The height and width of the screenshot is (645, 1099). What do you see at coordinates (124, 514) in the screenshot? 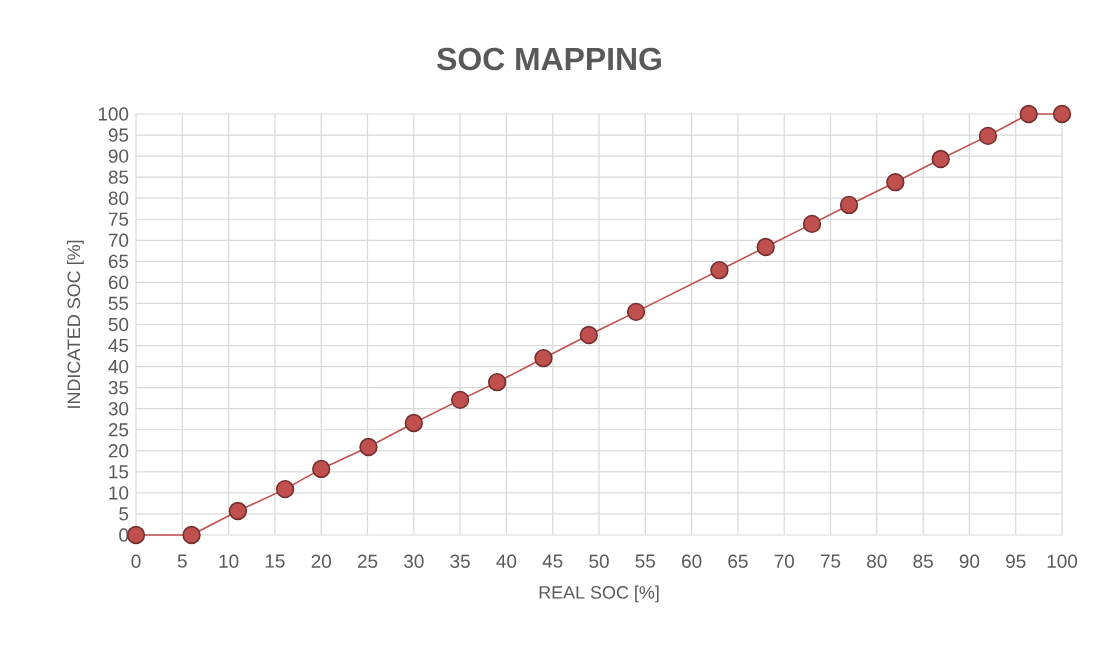
I see `y-tick-label: 5` at bounding box center [124, 514].